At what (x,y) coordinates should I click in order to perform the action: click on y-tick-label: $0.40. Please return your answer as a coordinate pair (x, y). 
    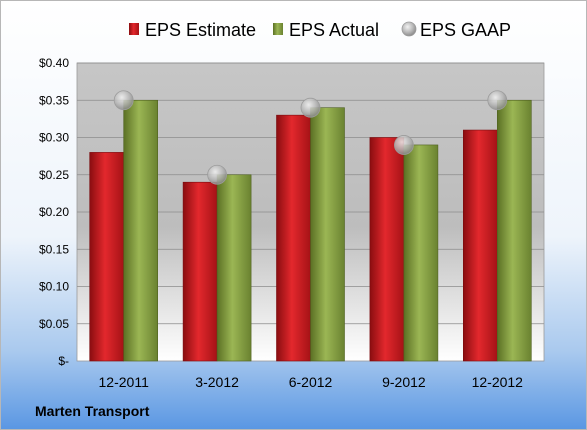
    Looking at the image, I should click on (54, 63).